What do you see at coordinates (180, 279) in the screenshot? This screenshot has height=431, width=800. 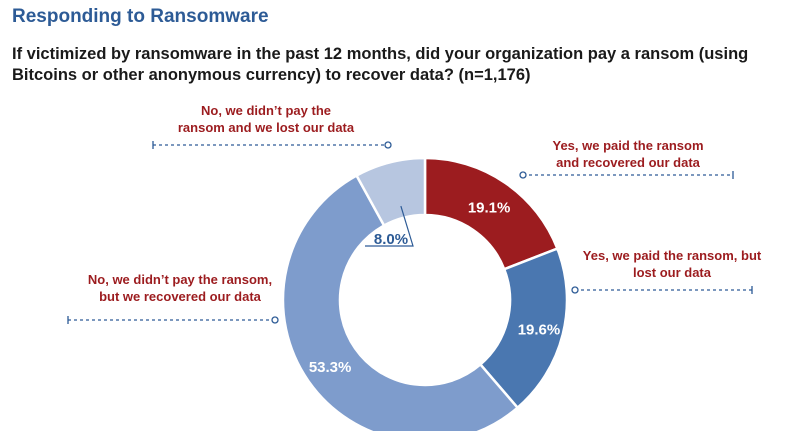 I see `callout-line: No, we didn’t pay the ransom,` at bounding box center [180, 279].